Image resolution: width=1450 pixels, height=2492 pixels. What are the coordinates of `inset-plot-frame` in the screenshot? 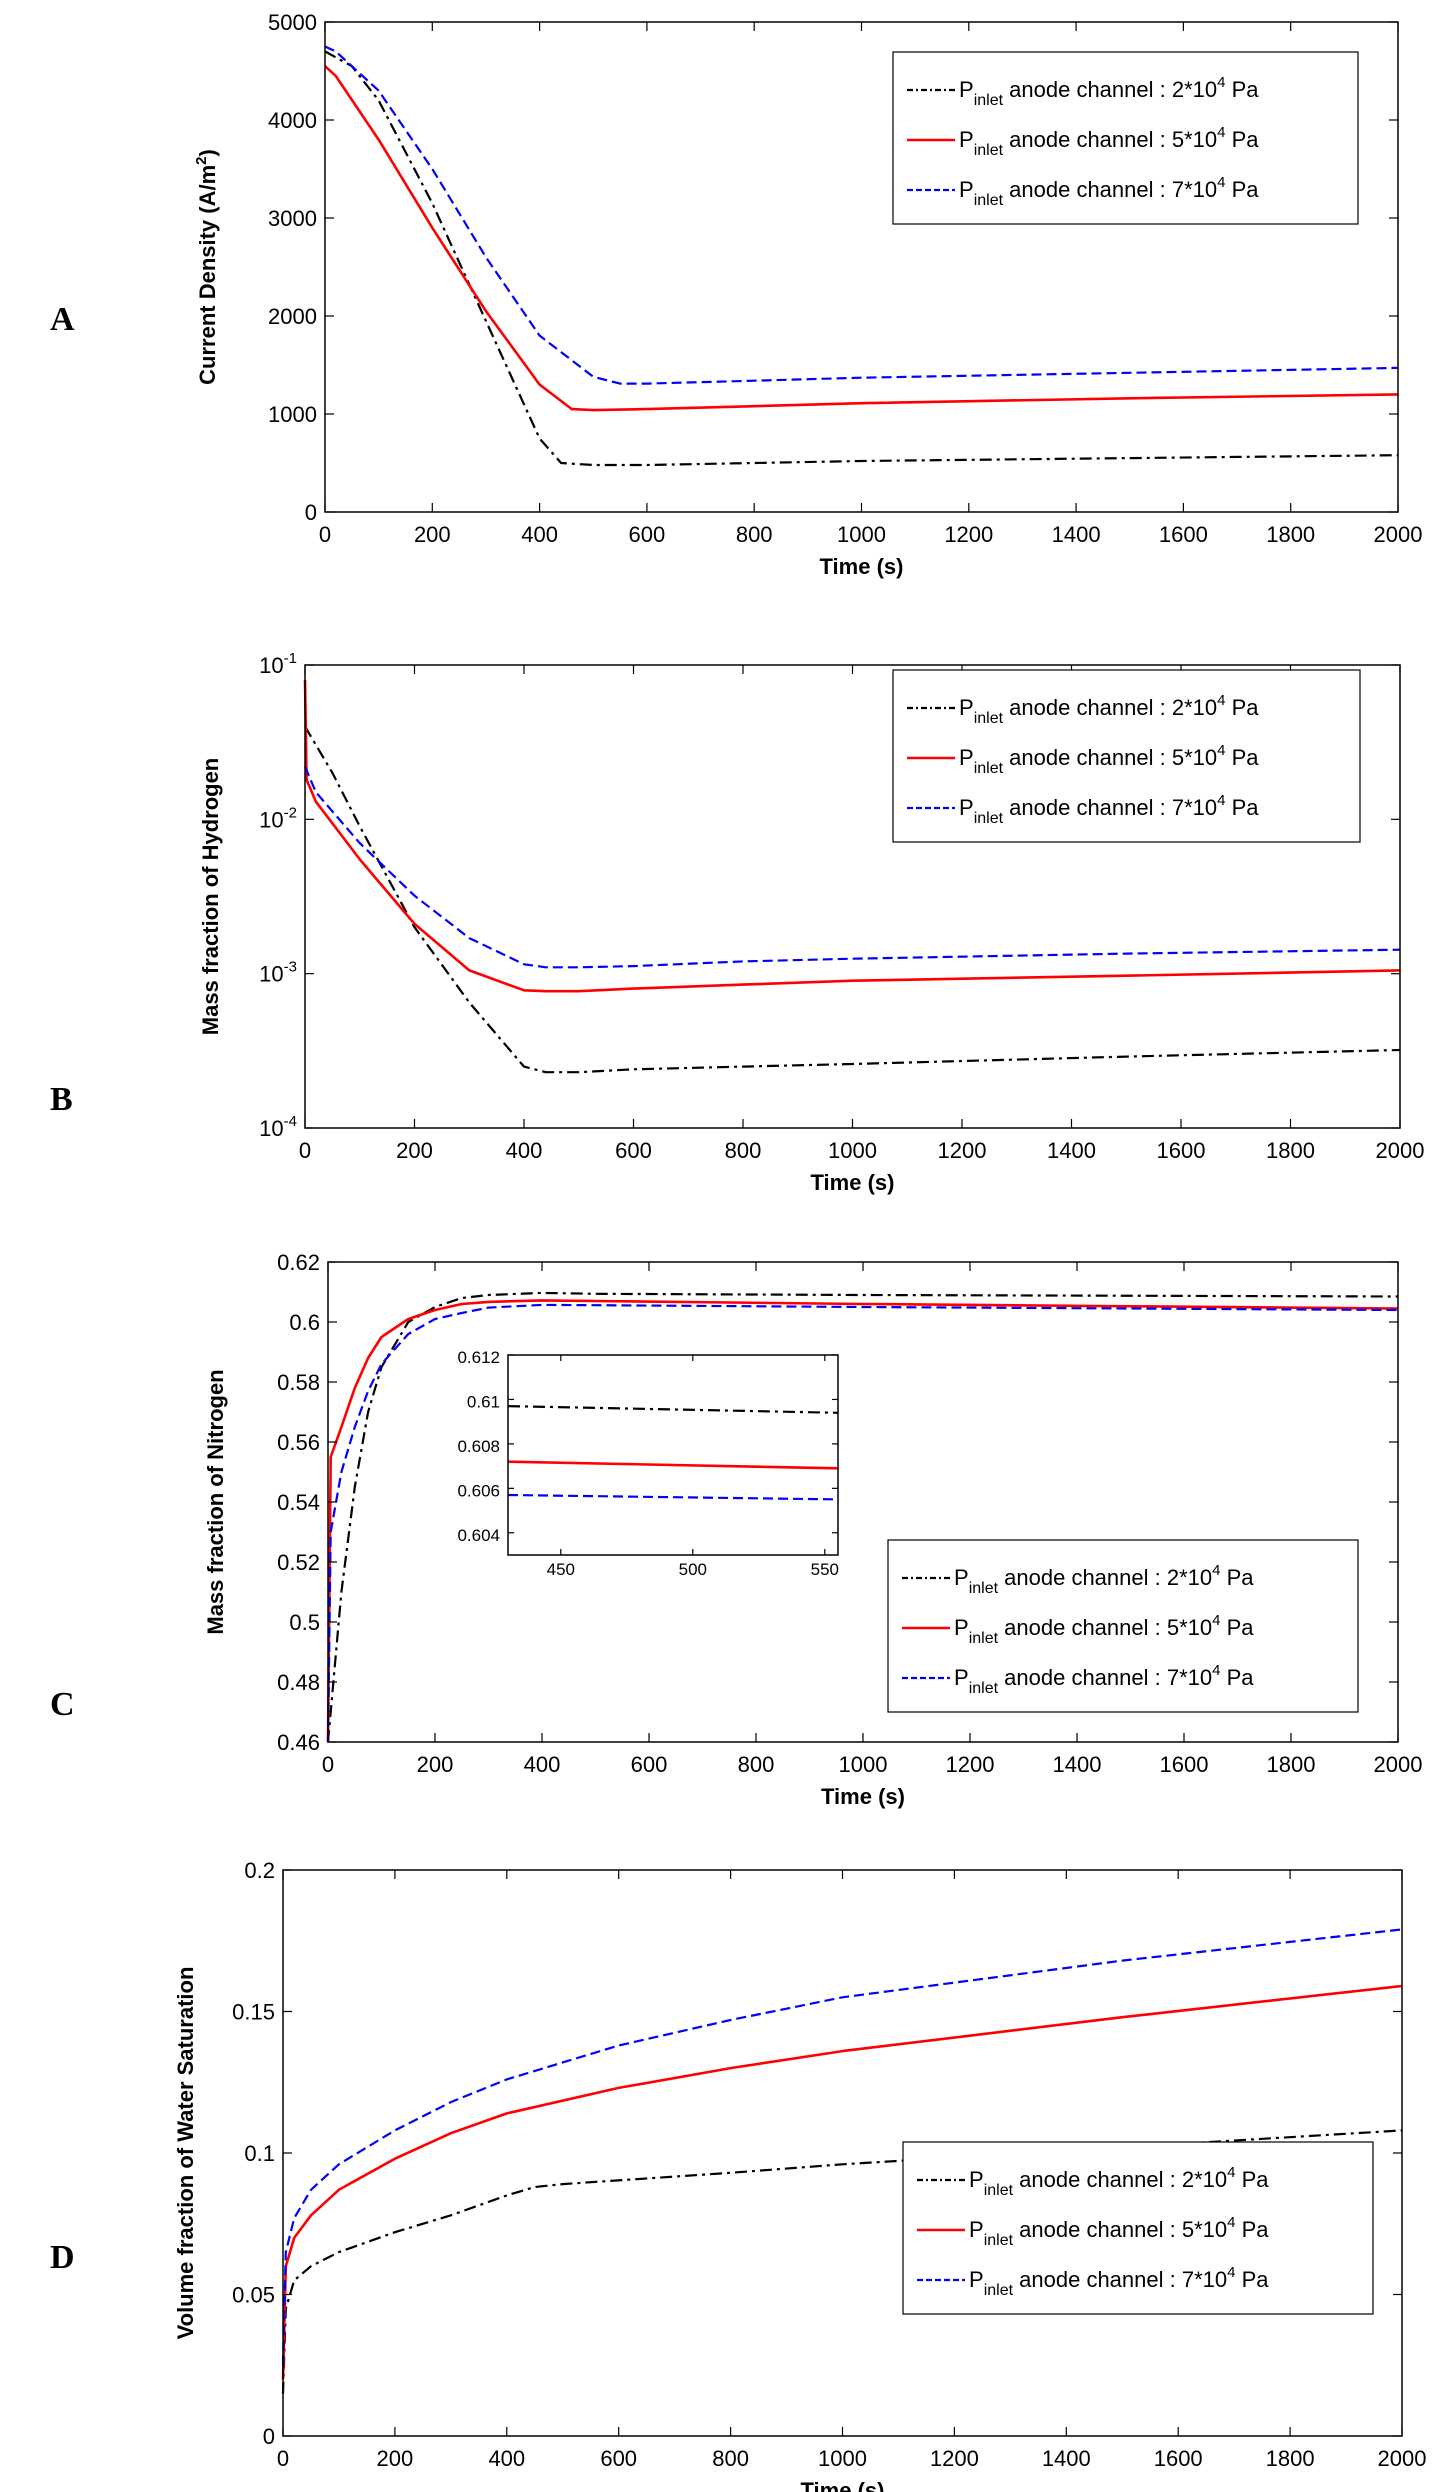 It's located at (673, 1455).